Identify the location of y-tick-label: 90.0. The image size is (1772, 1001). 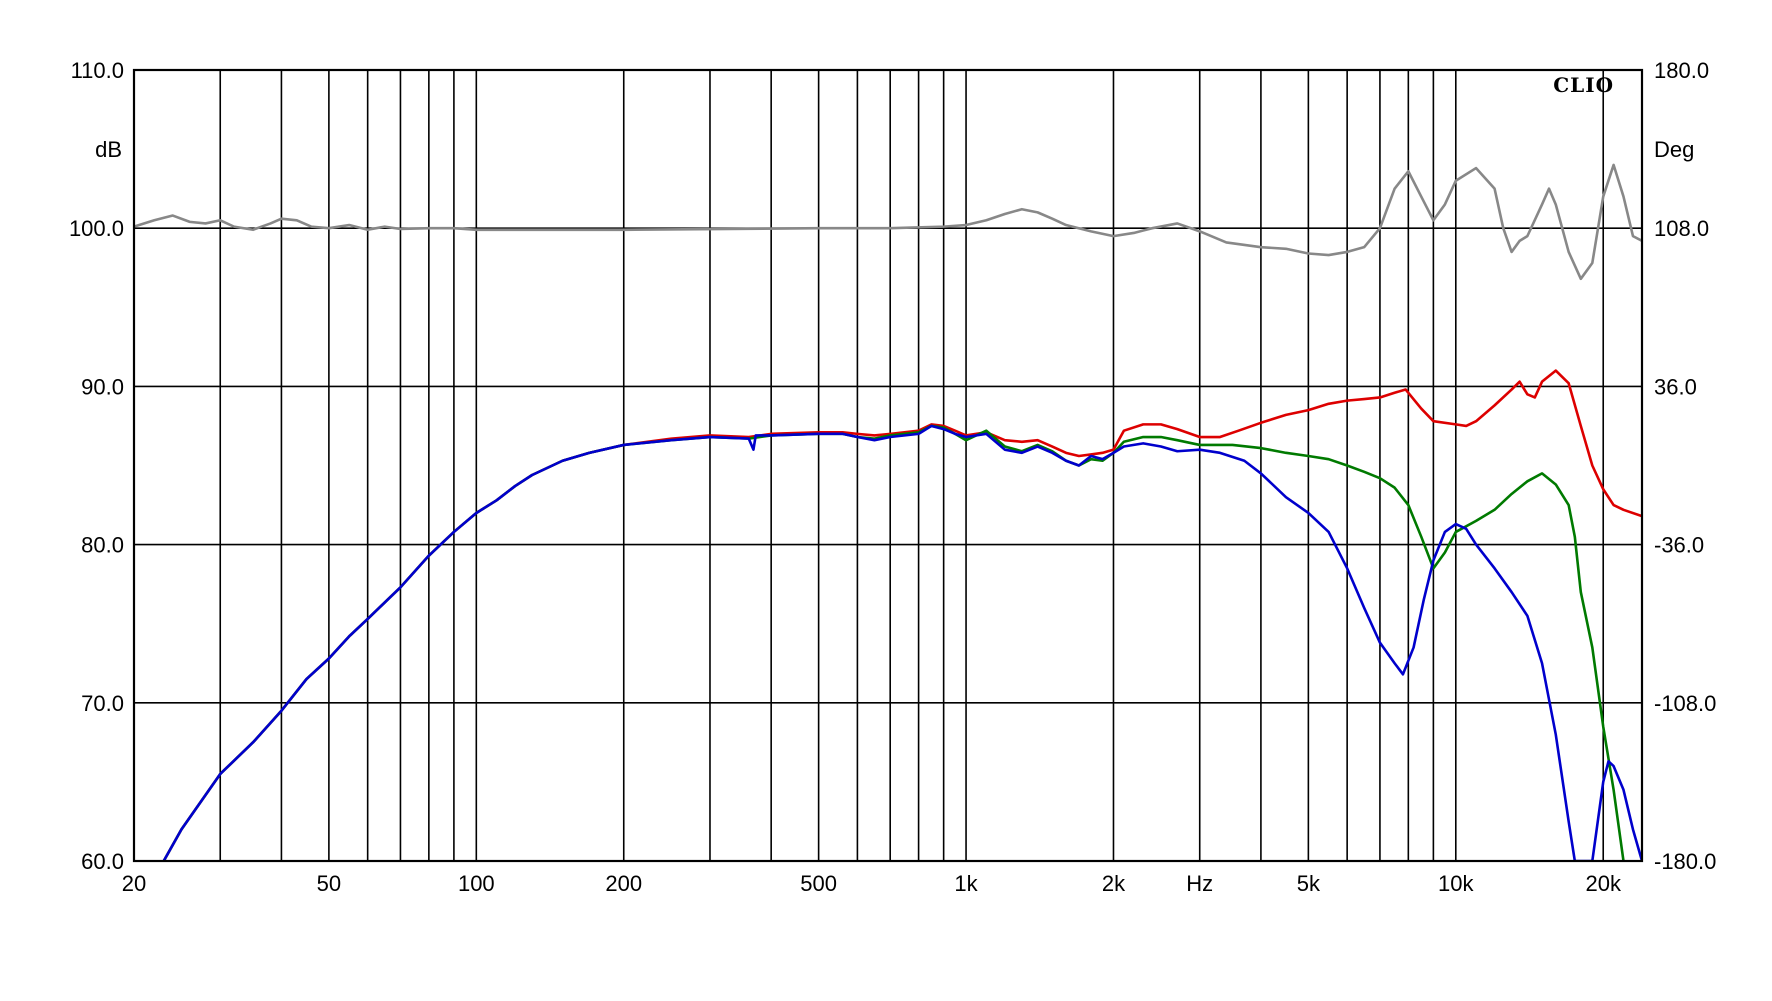
(102, 386).